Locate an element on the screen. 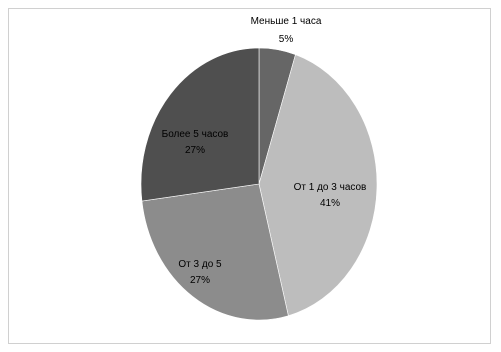 The height and width of the screenshot is (352, 501). slice-category-label: Меньше 1 часа is located at coordinates (286, 21).